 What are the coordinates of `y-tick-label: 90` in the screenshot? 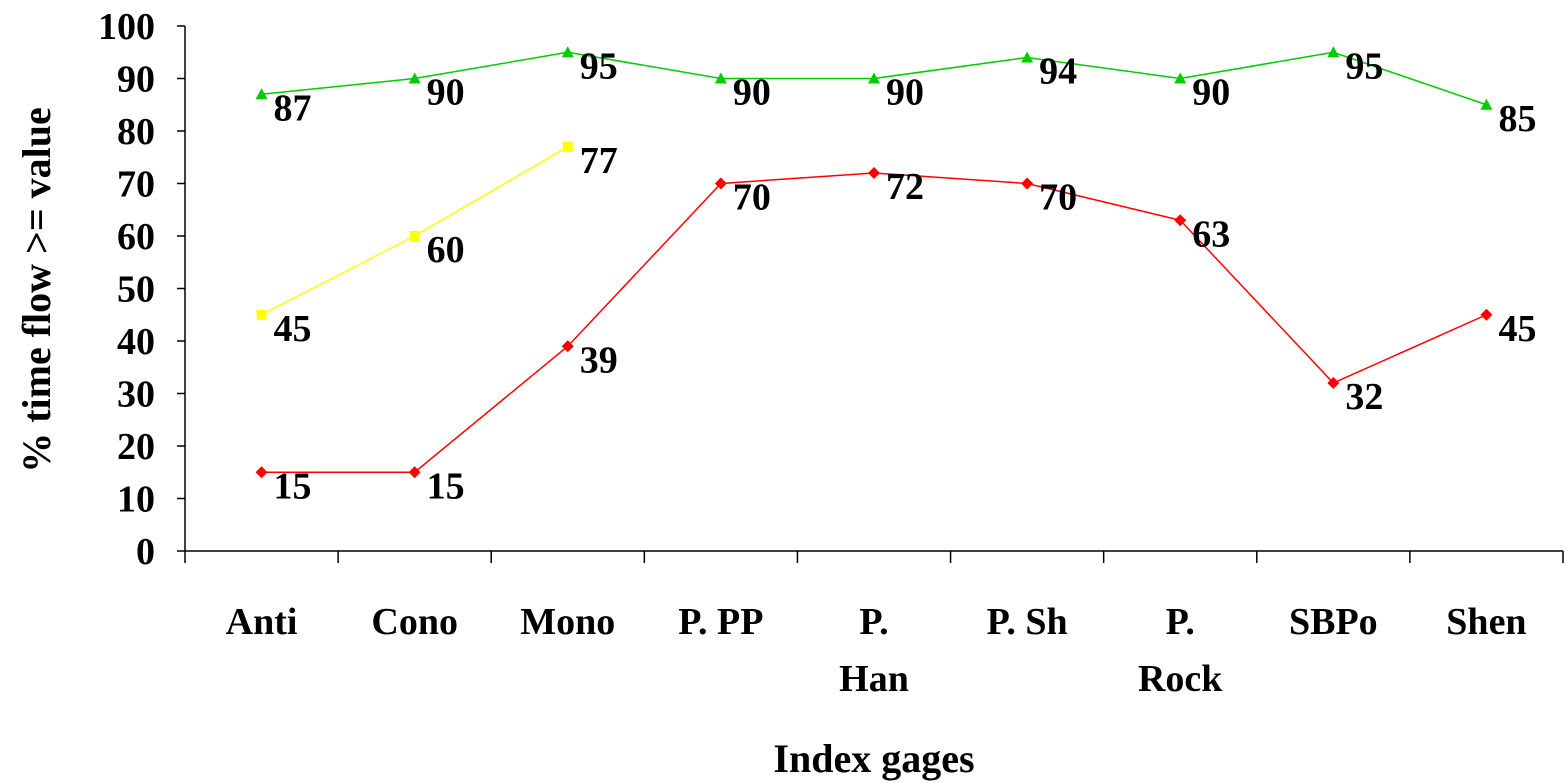 It's located at (136, 80).